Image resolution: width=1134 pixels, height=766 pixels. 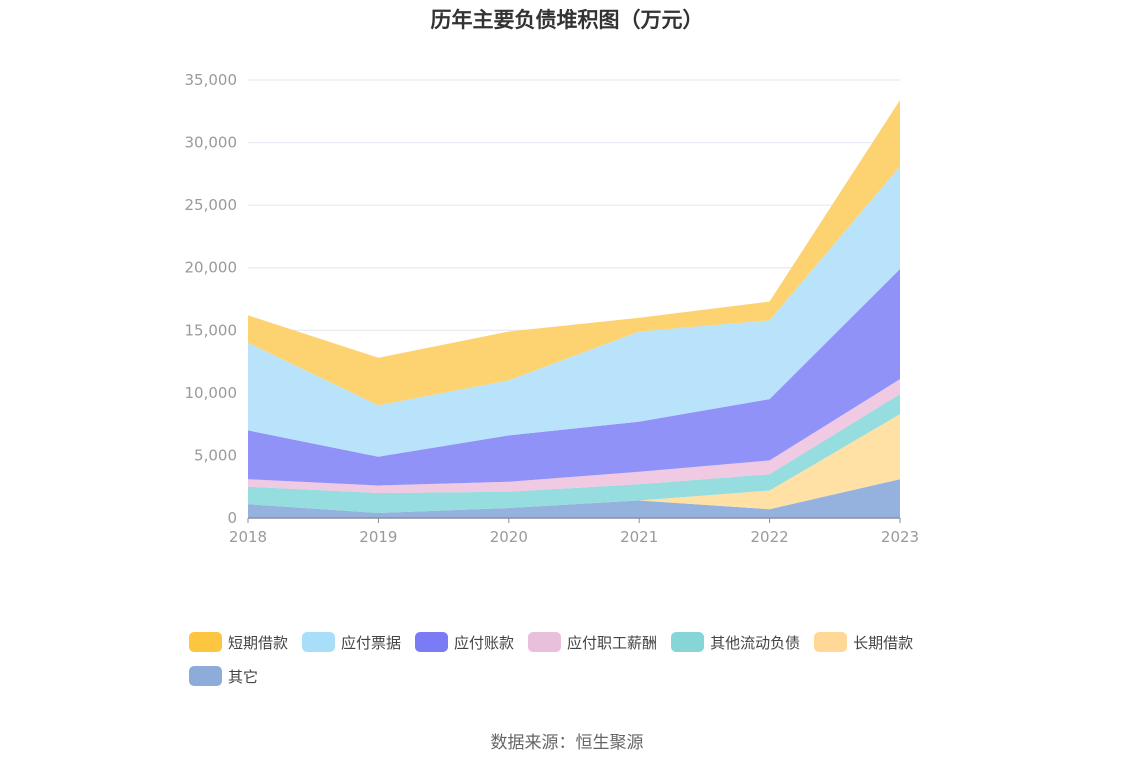 I want to click on legend-item: 长期借款, so click(x=863, y=642).